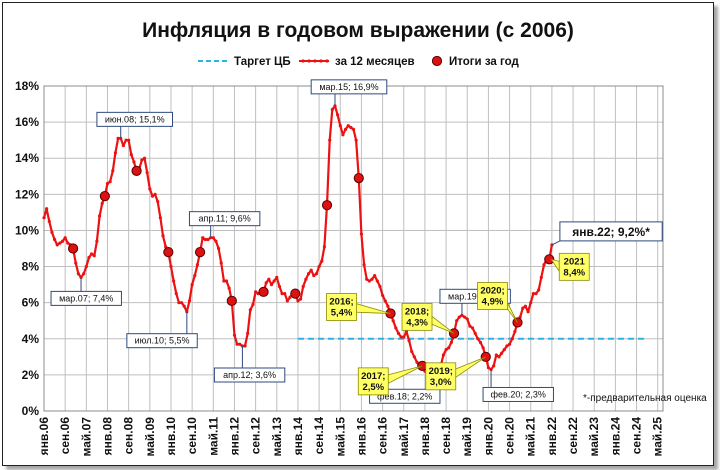 The width and height of the screenshot is (720, 470). What do you see at coordinates (348, 87) in the screenshot?
I see `callout-label: мар.15; 16,9%` at bounding box center [348, 87].